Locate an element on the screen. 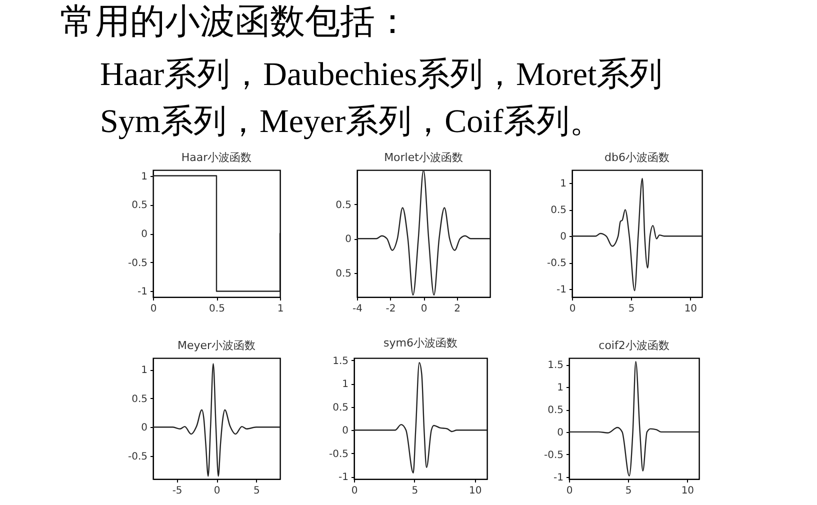 This screenshot has width=817, height=505. chart-title: Meyer小波函数 is located at coordinates (216, 345).